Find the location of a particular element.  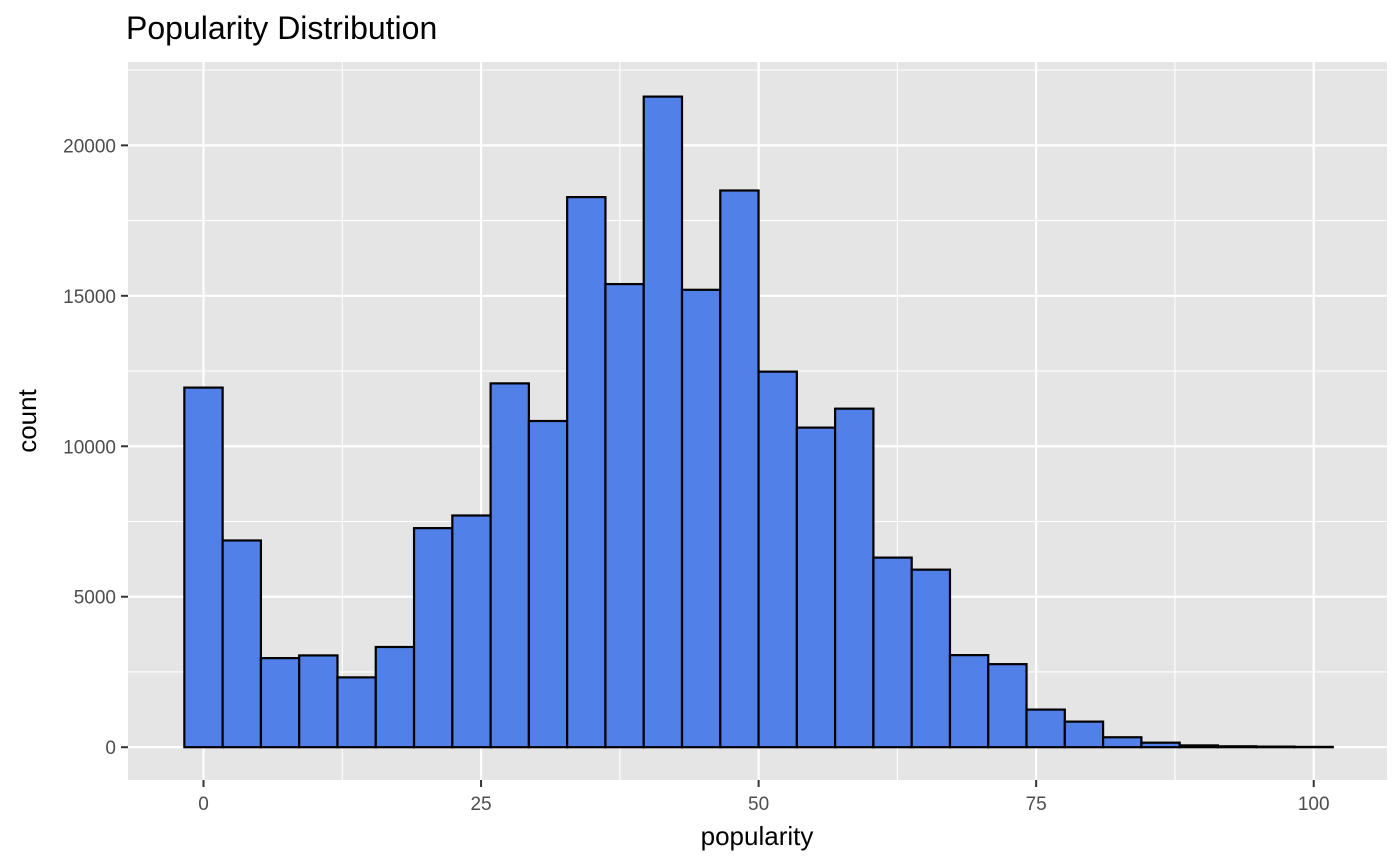

y-tick-label: 20000 is located at coordinates (89, 146).